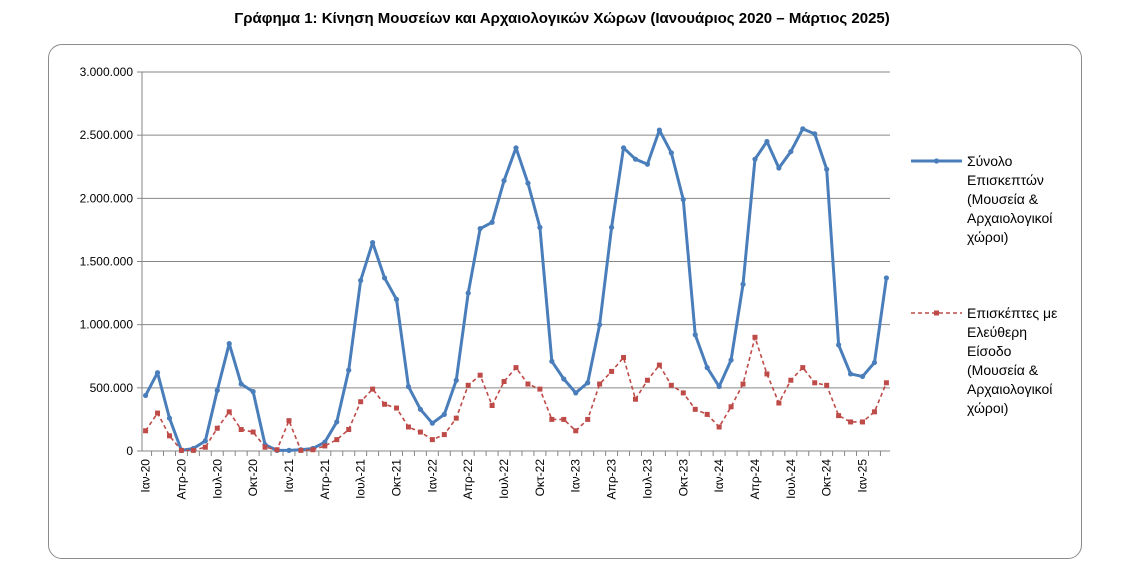 This screenshot has width=1124, height=577. I want to click on x-tick-label: Ιαν-24, so click(719, 476).